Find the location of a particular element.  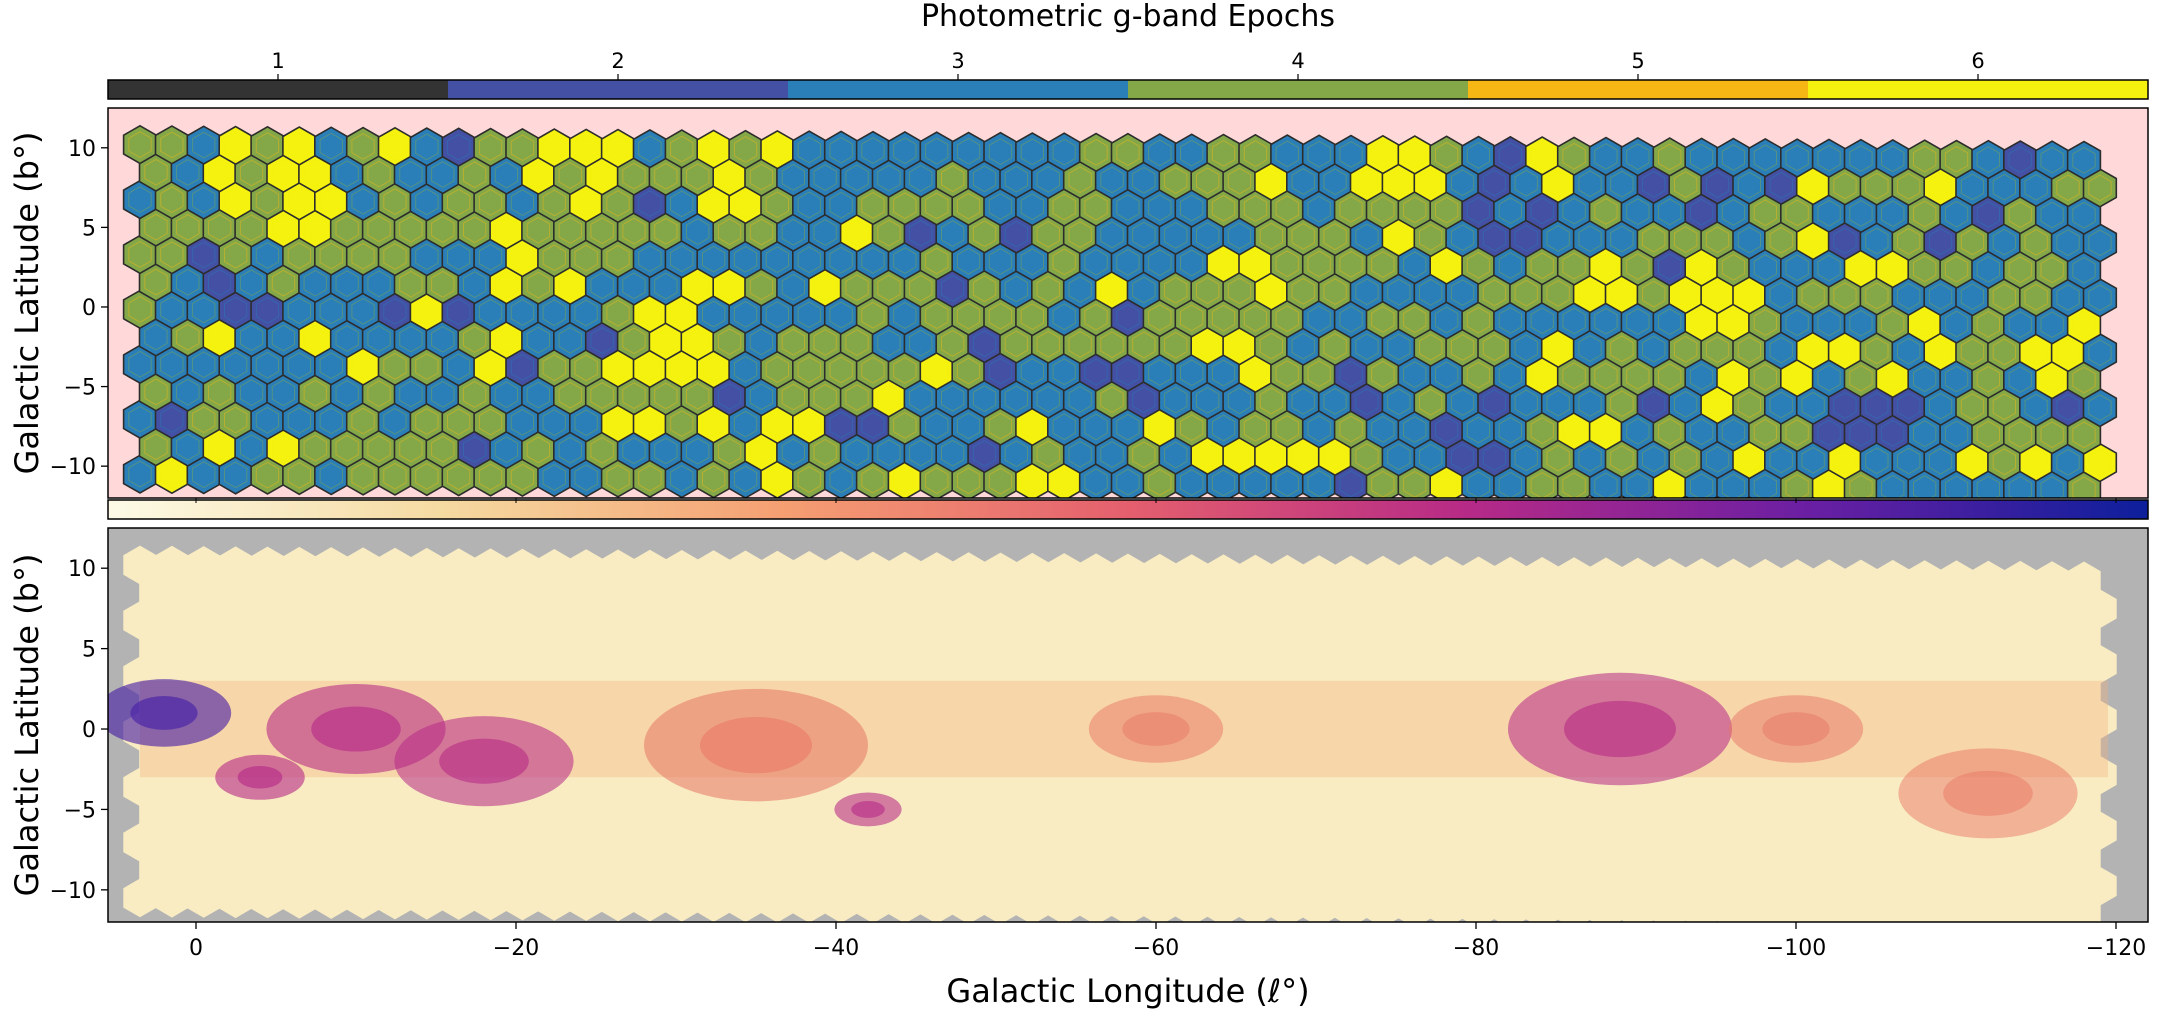

bottom-dust-core is located at coordinates (1796, 729).